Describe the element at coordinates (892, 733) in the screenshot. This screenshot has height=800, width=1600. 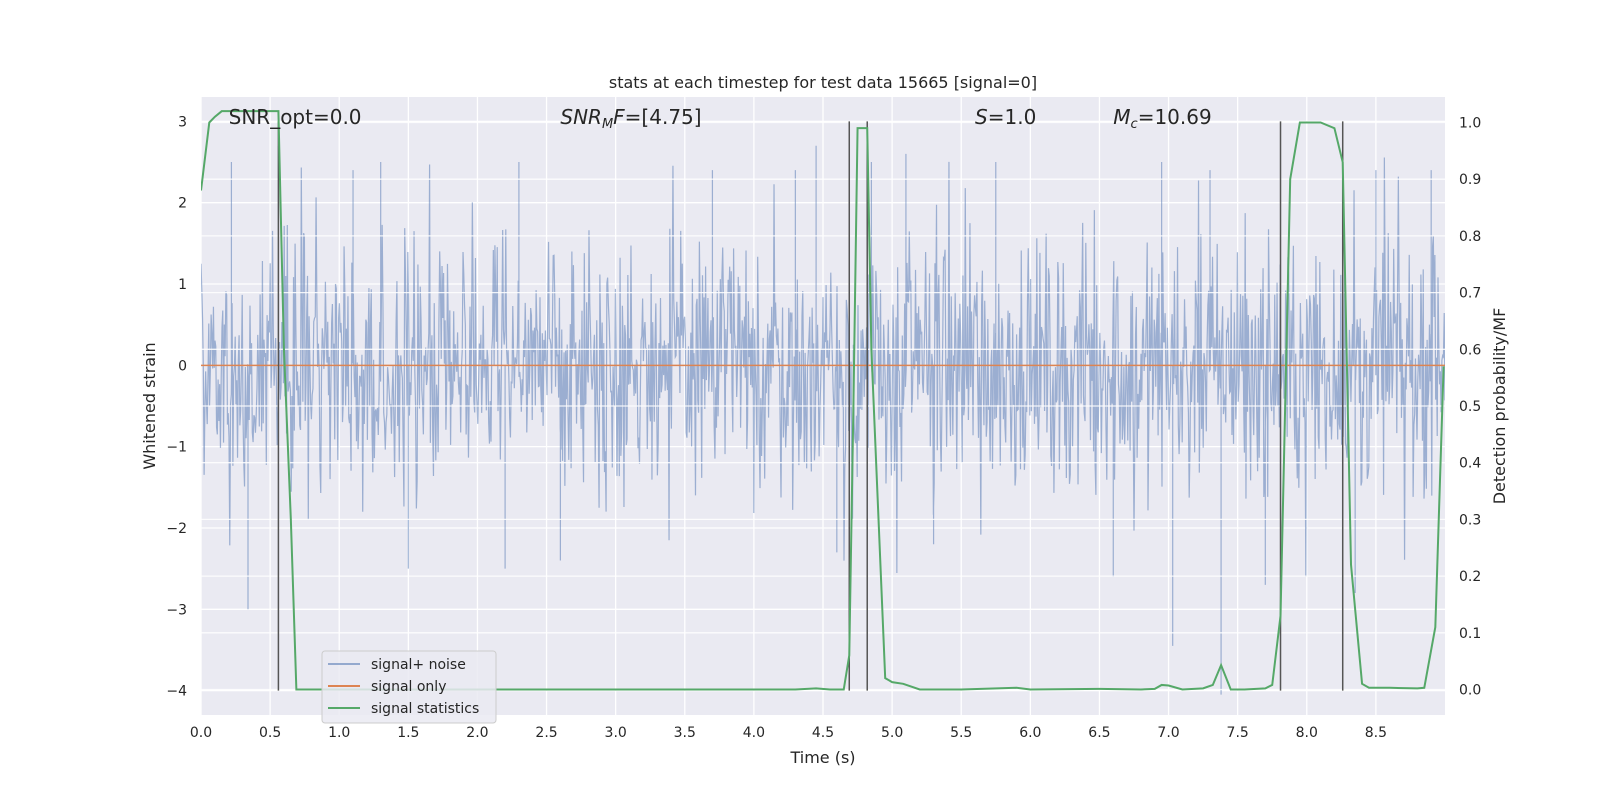
I see `x-tick-label-10: 5.0` at that location.